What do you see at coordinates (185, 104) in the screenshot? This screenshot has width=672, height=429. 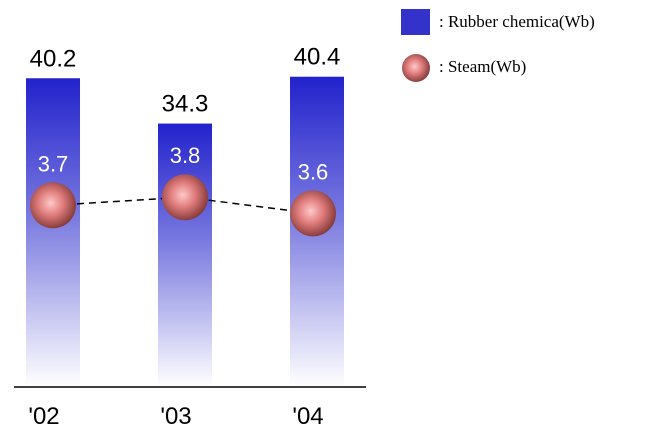 I see `bar-value-label-1: 34.3` at bounding box center [185, 104].